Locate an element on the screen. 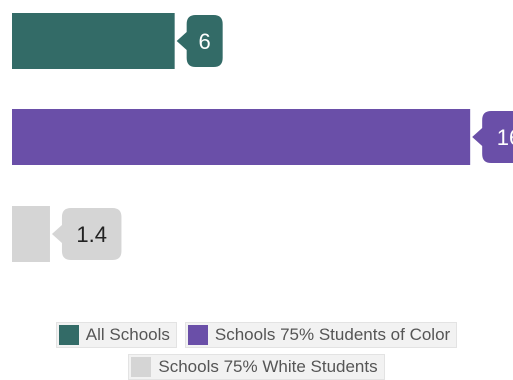 The width and height of the screenshot is (513, 380). legend-label: Schools 75% Students of Color is located at coordinates (332, 334).